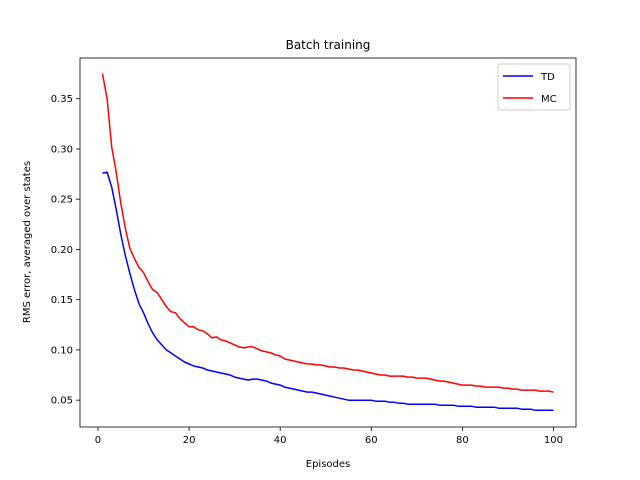 The width and height of the screenshot is (640, 480). What do you see at coordinates (547, 77) in the screenshot?
I see `legend-label-td: TD` at bounding box center [547, 77].